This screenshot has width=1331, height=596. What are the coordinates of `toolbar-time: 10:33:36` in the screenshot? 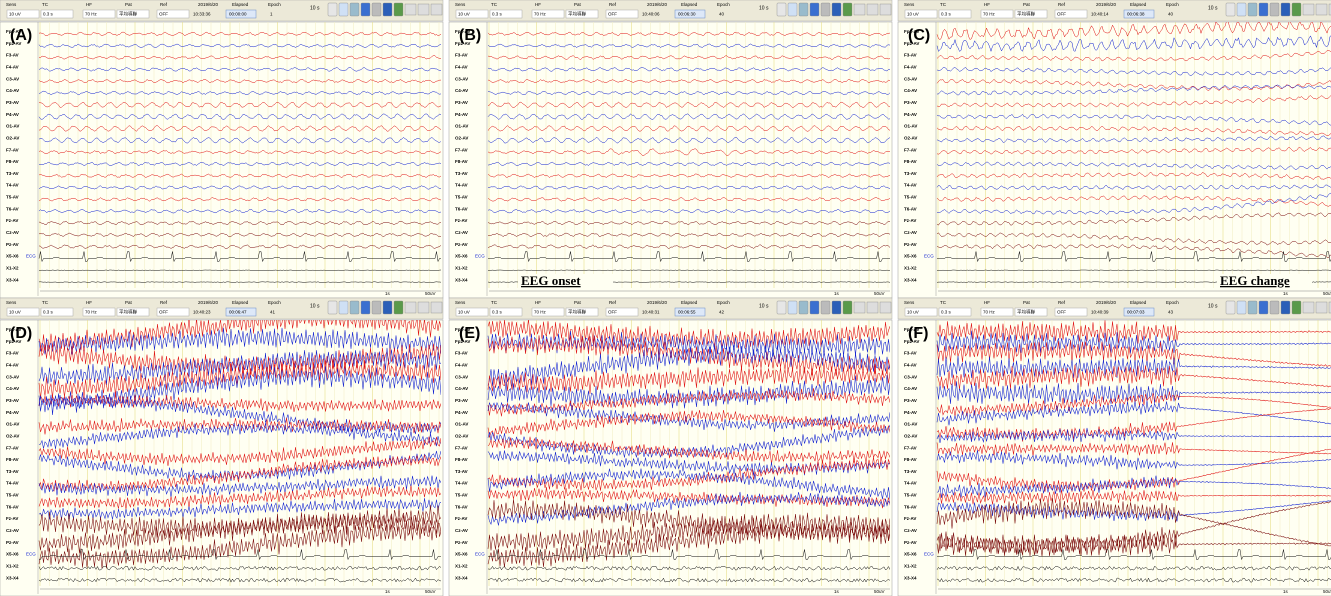 It's located at (202, 14).